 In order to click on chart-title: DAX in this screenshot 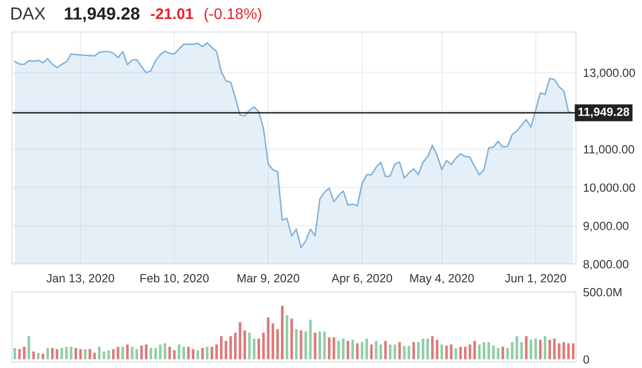, I will do `click(28, 14)`.